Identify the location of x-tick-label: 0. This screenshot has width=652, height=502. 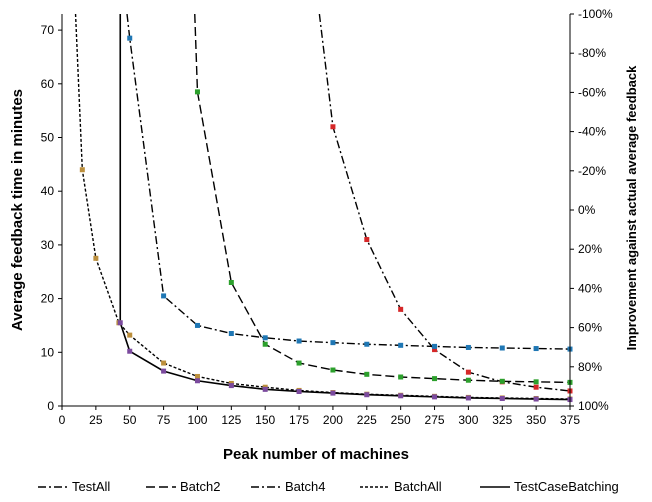
(62, 420).